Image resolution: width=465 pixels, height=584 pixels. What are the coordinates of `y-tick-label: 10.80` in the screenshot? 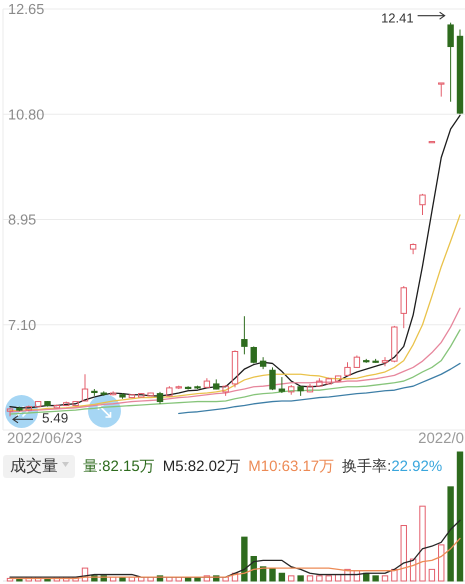 It's located at (26, 115).